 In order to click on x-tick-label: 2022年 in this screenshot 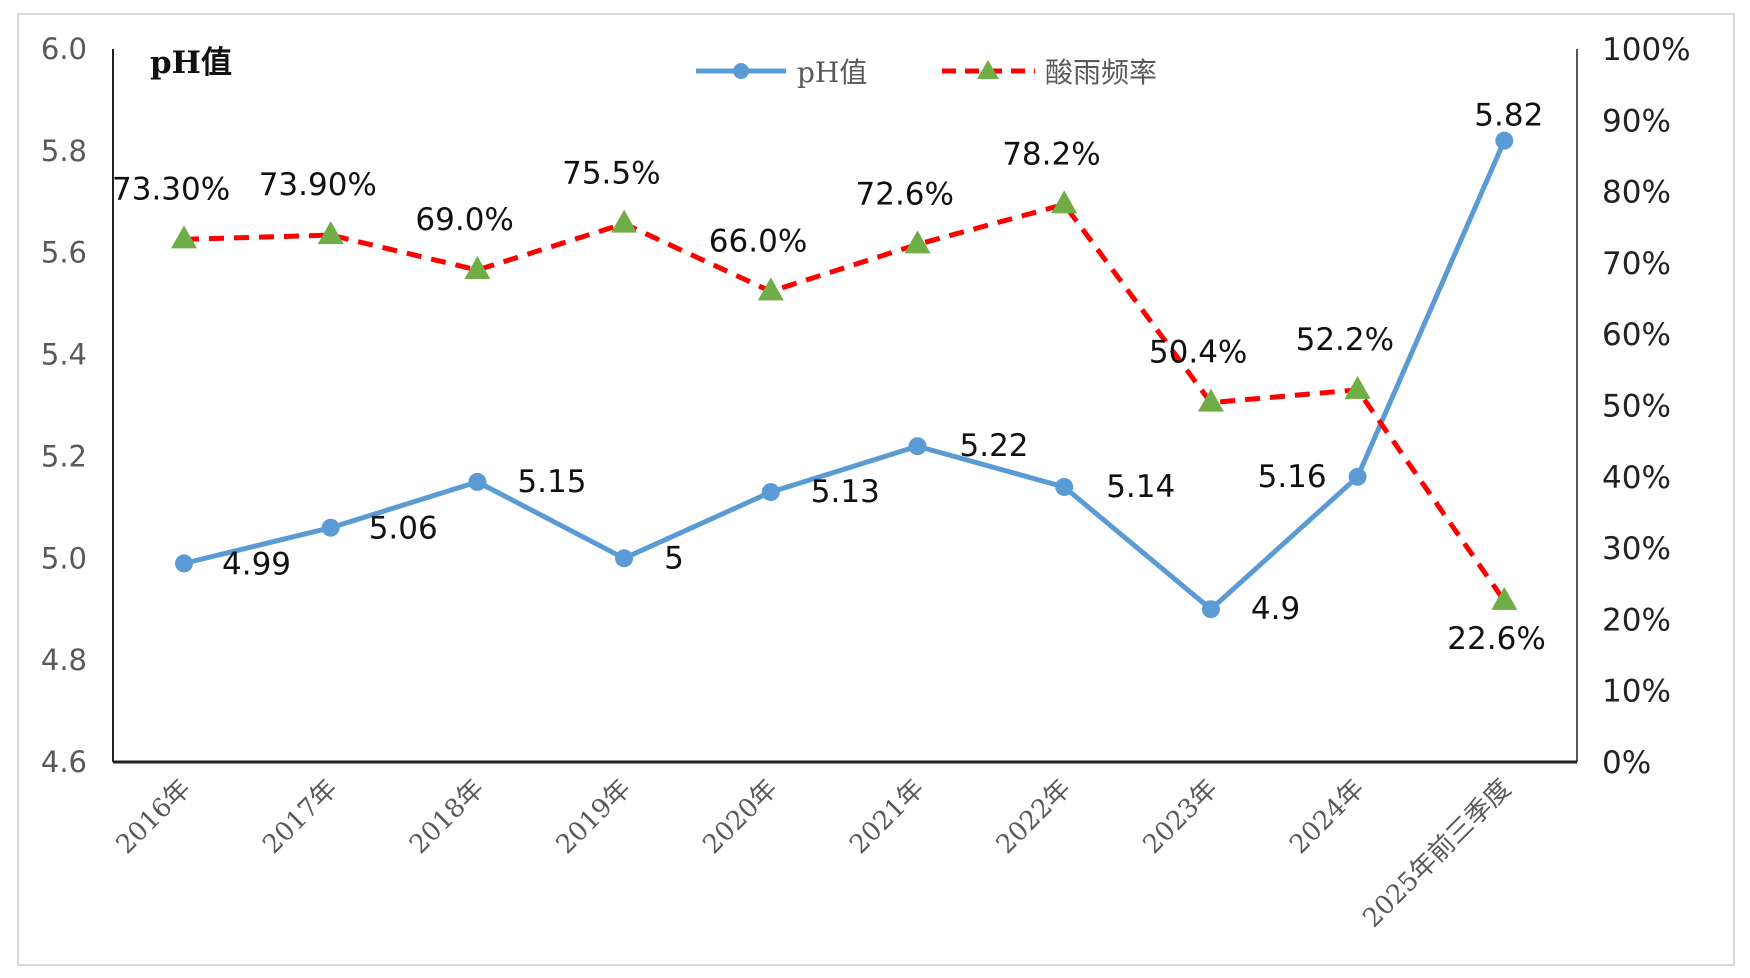, I will do `click(1034, 817)`.